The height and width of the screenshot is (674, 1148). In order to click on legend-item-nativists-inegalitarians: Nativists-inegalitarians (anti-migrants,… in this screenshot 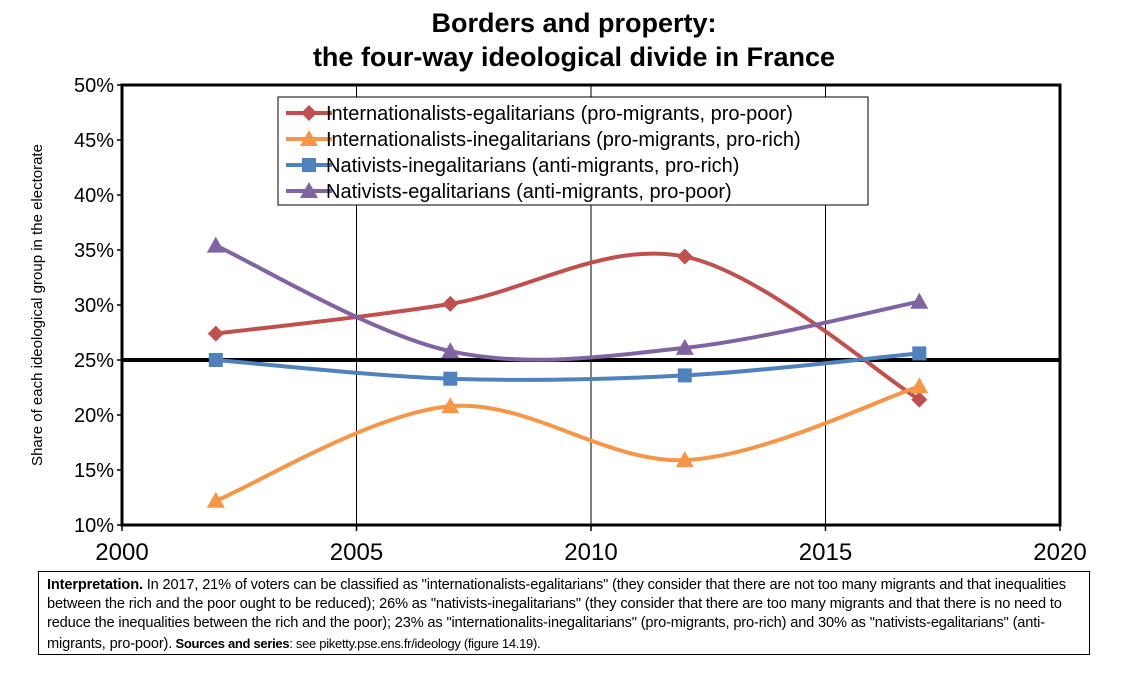, I will do `click(512, 166)`.